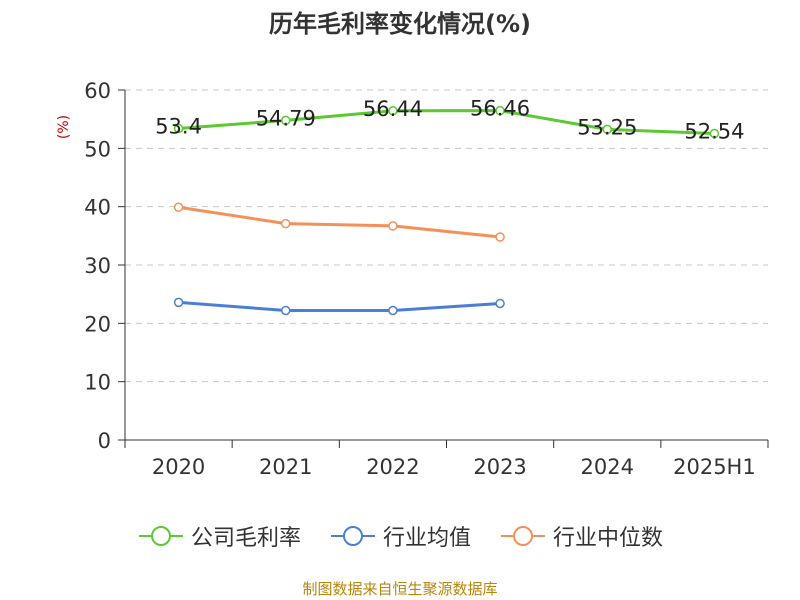 This screenshot has width=800, height=600. I want to click on y-tick-label: 60, so click(97, 91).